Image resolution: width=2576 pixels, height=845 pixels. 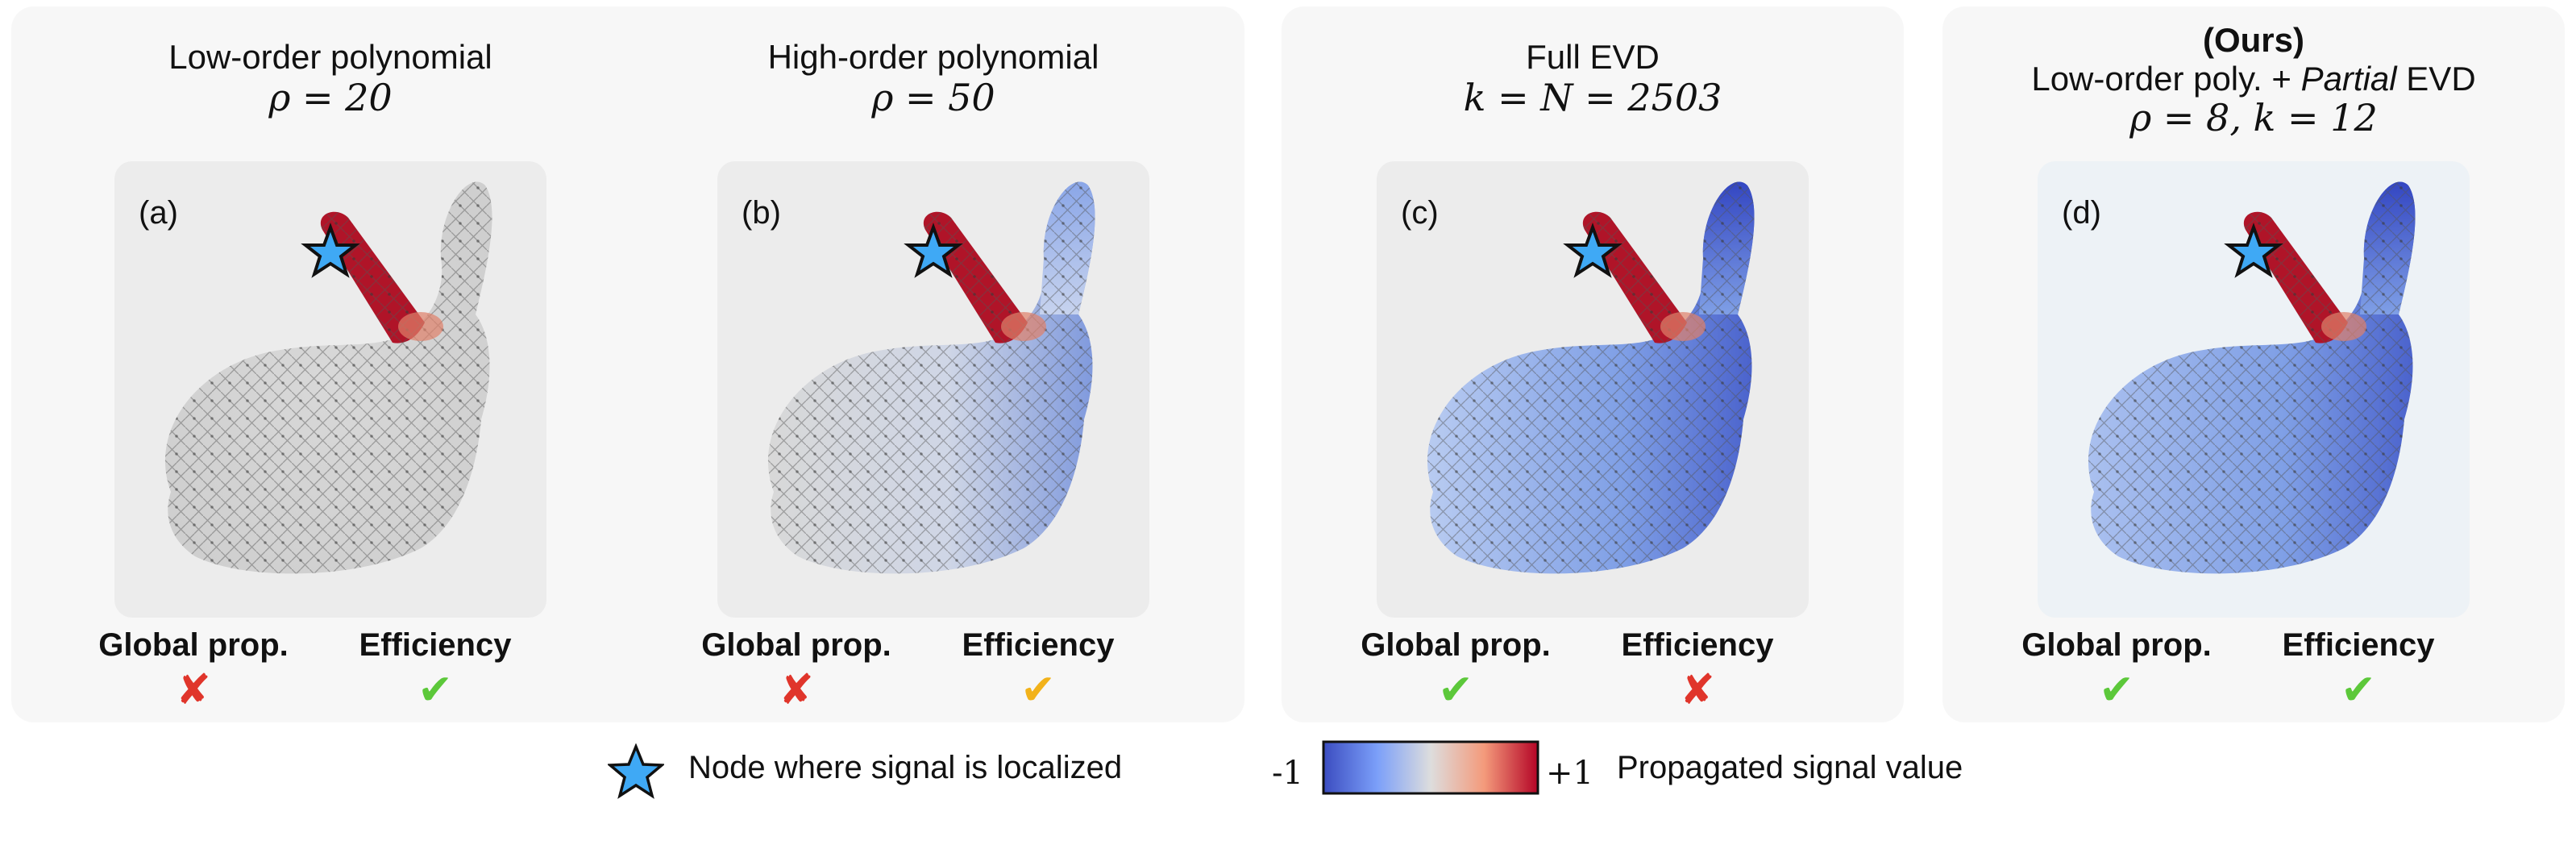 What do you see at coordinates (2358, 645) in the screenshot?
I see `panel-d-efficiency-label: Efficiency` at bounding box center [2358, 645].